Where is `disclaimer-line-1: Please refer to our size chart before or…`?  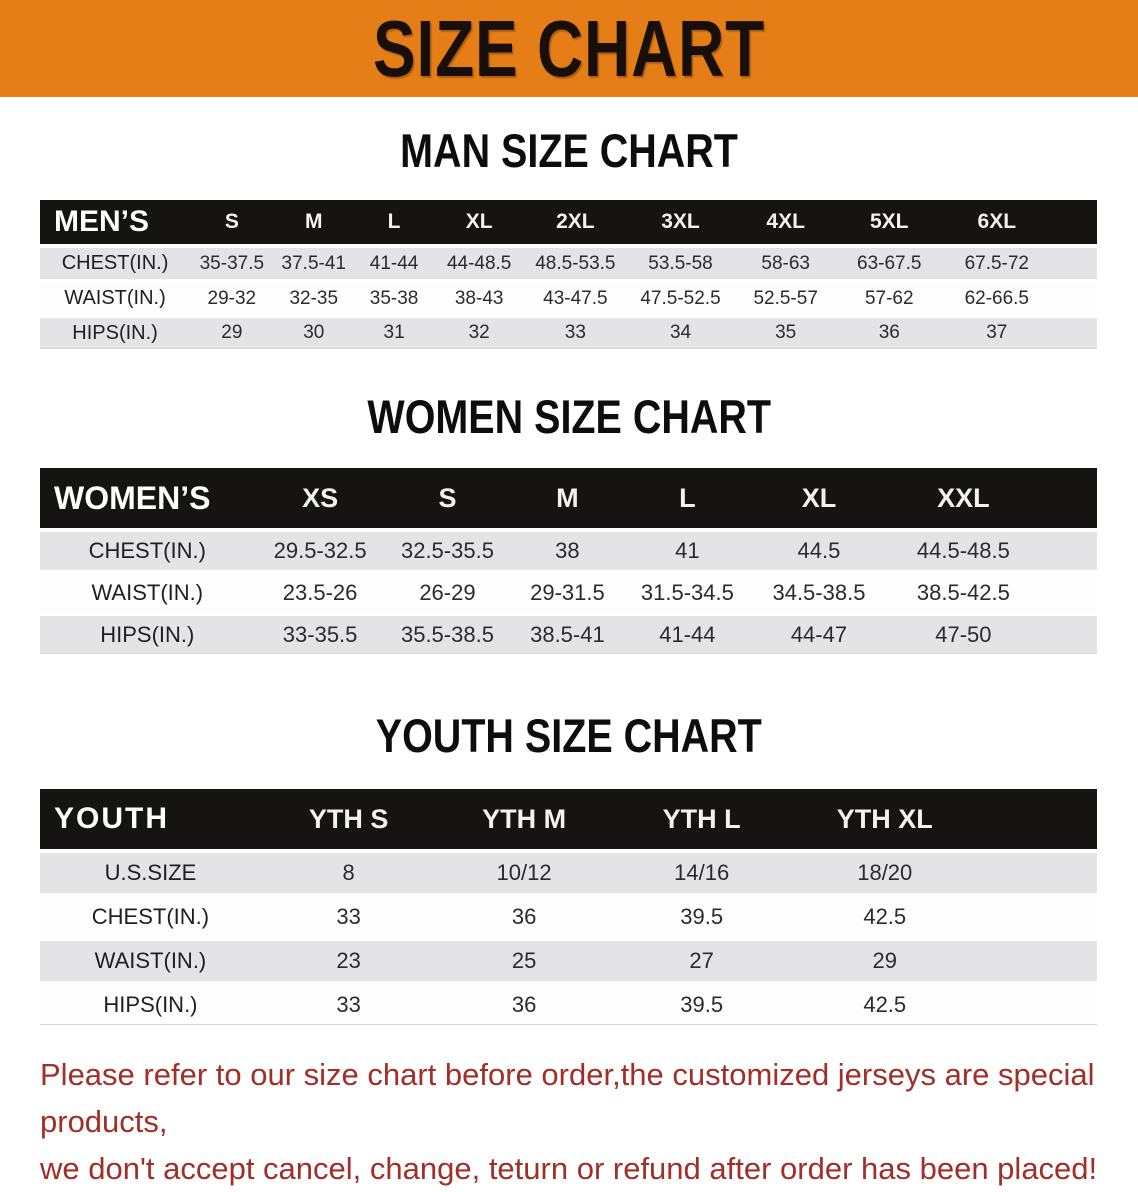
disclaimer-line-1: Please refer to our size chart before or… is located at coordinates (567, 1098).